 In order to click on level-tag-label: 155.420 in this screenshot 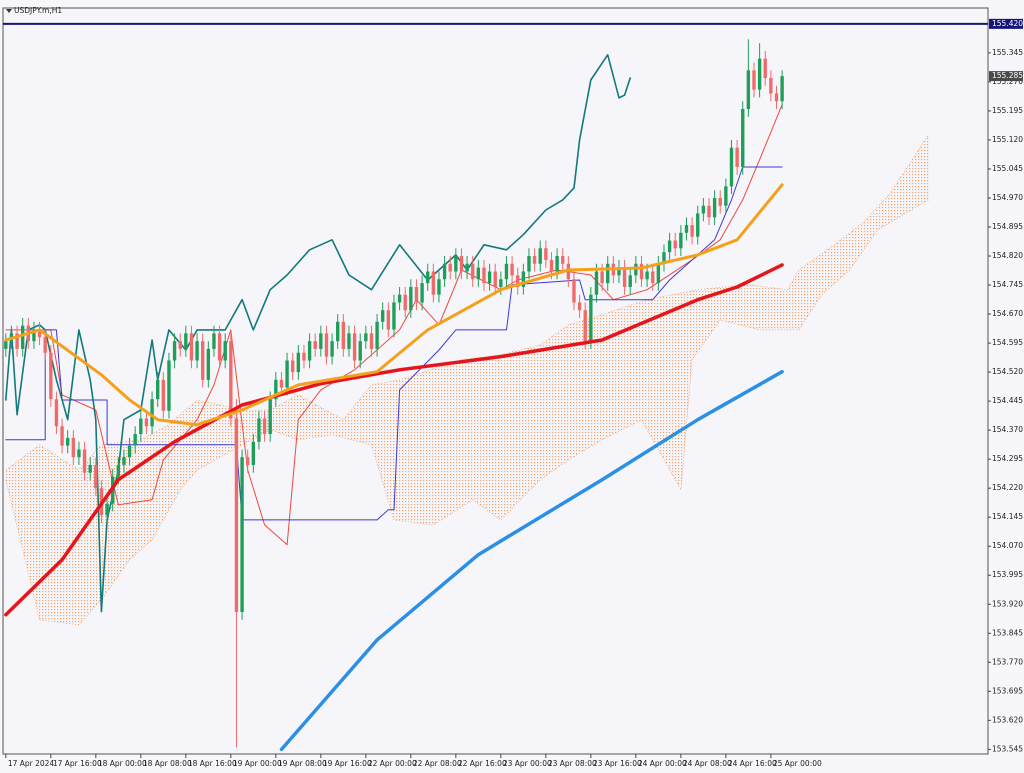, I will do `click(1007, 23)`.